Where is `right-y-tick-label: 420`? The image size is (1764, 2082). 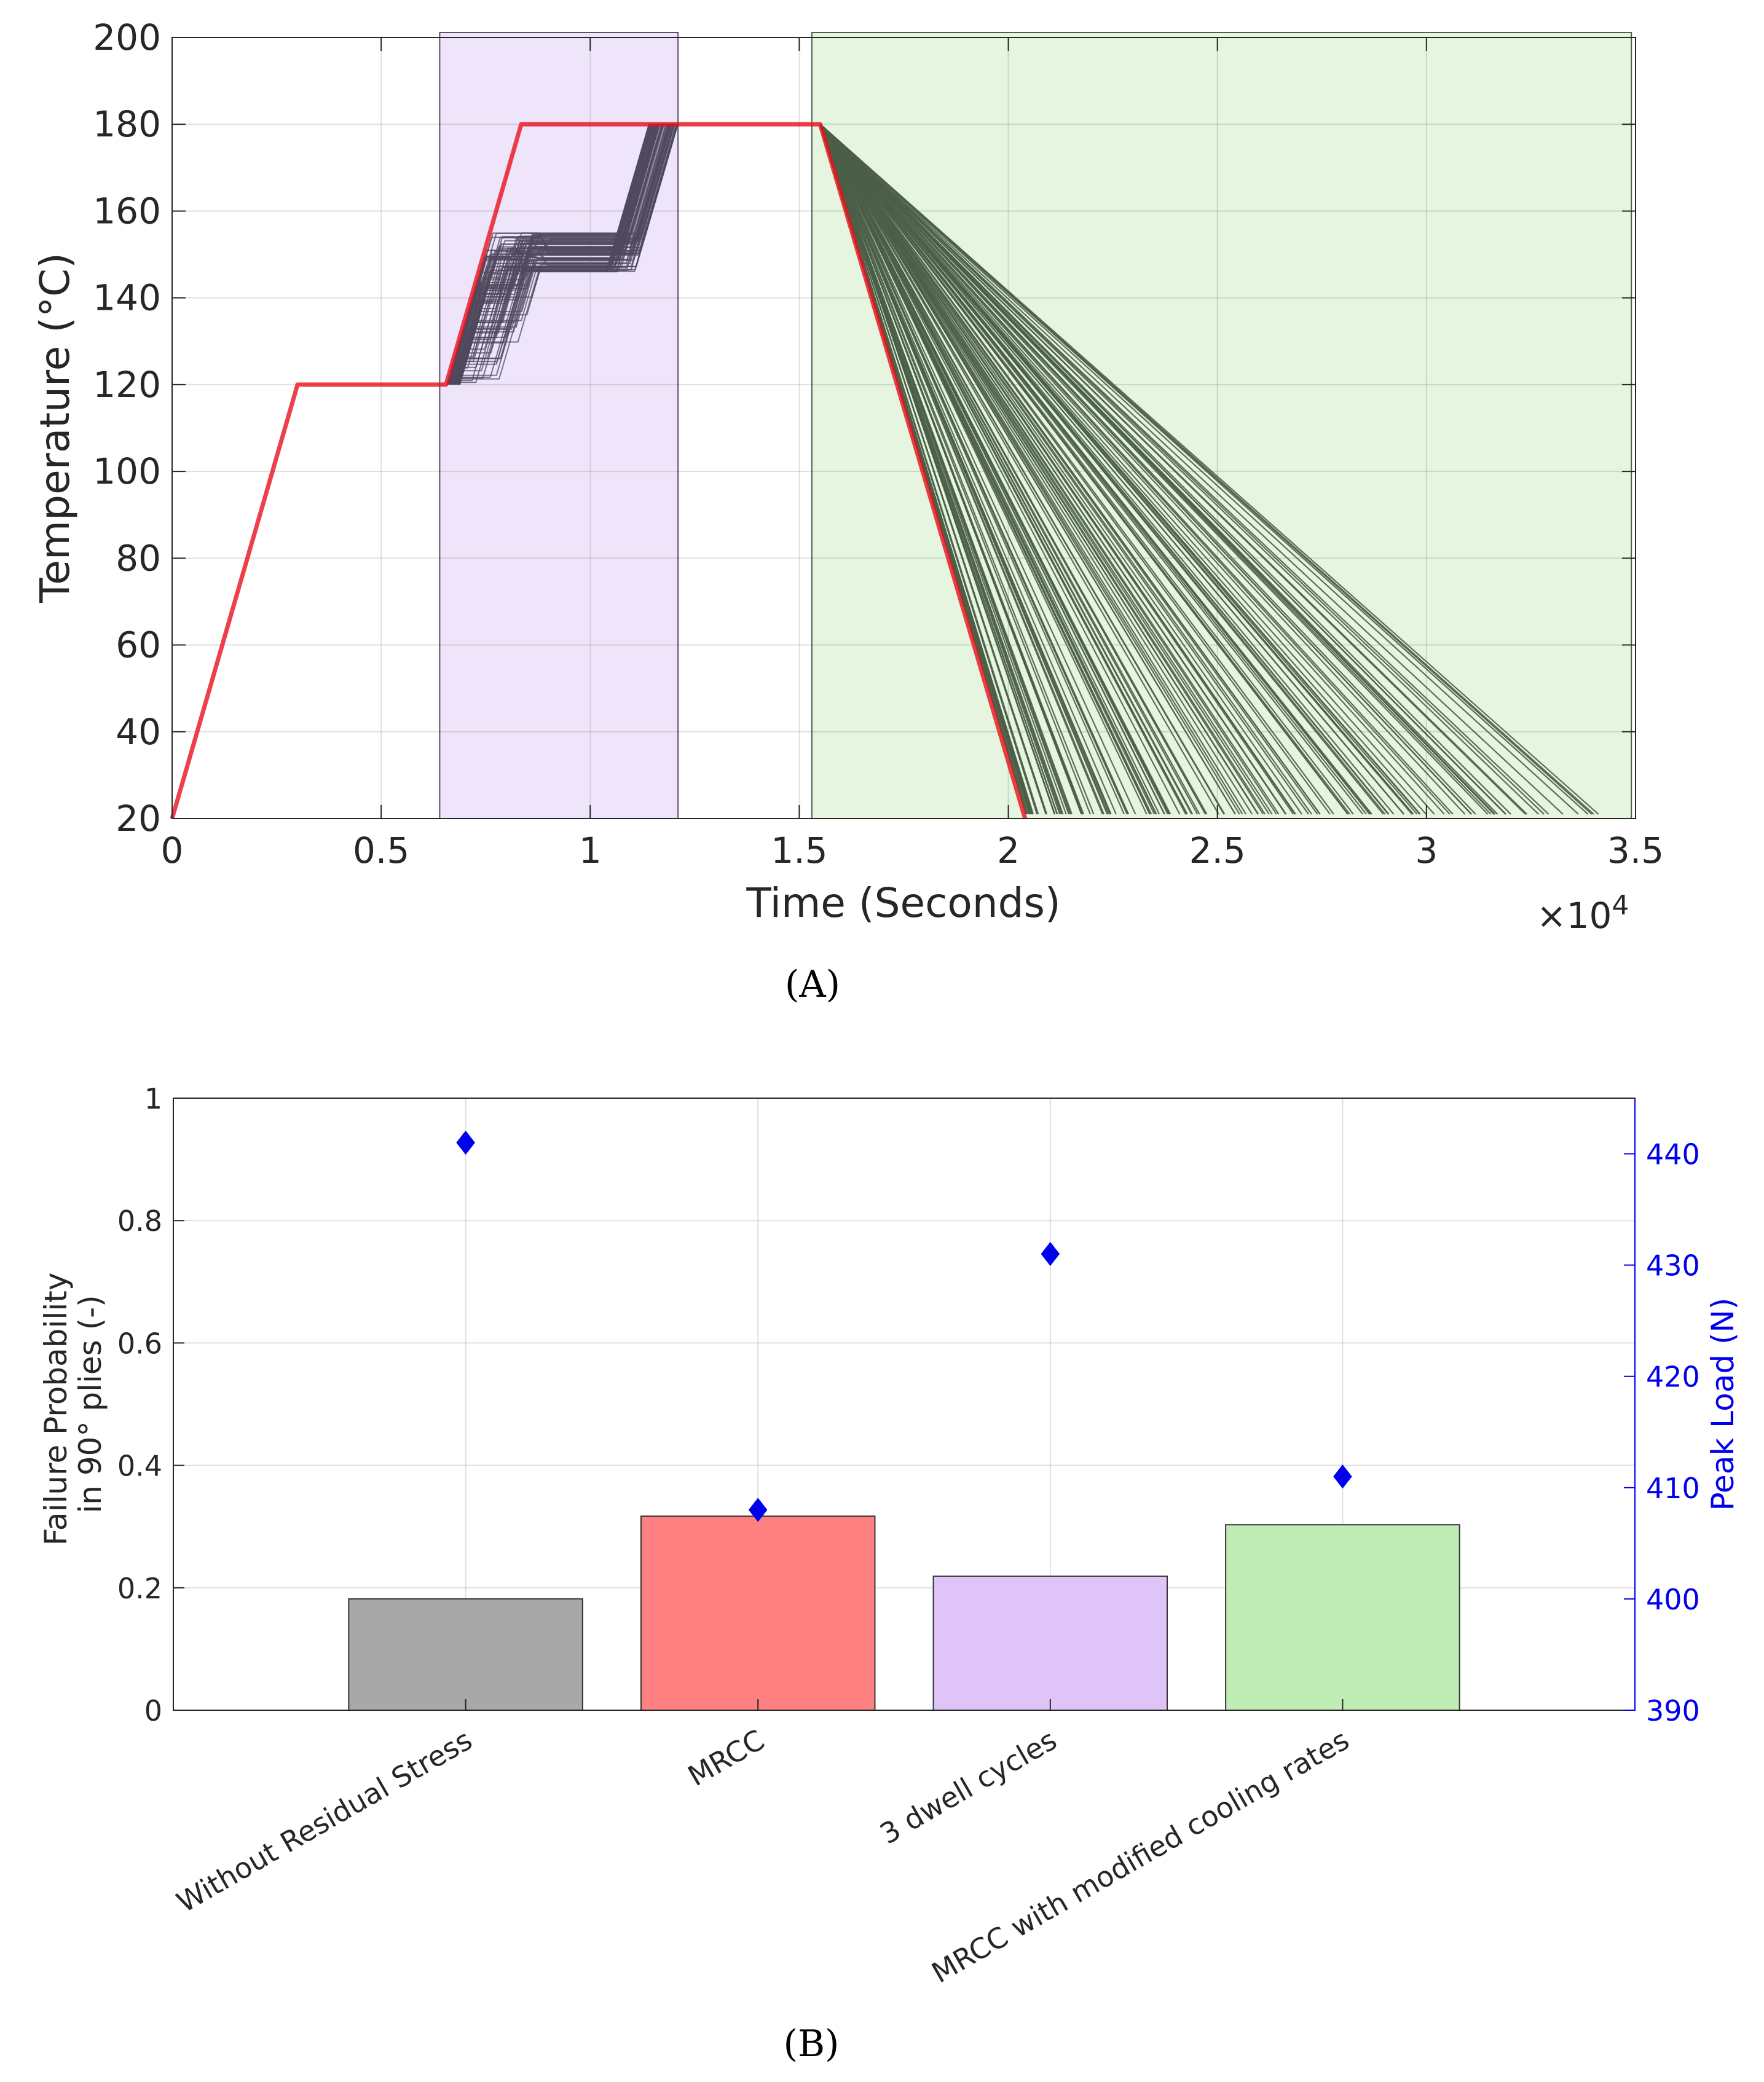
right-y-tick-label: 420 is located at coordinates (1673, 1377).